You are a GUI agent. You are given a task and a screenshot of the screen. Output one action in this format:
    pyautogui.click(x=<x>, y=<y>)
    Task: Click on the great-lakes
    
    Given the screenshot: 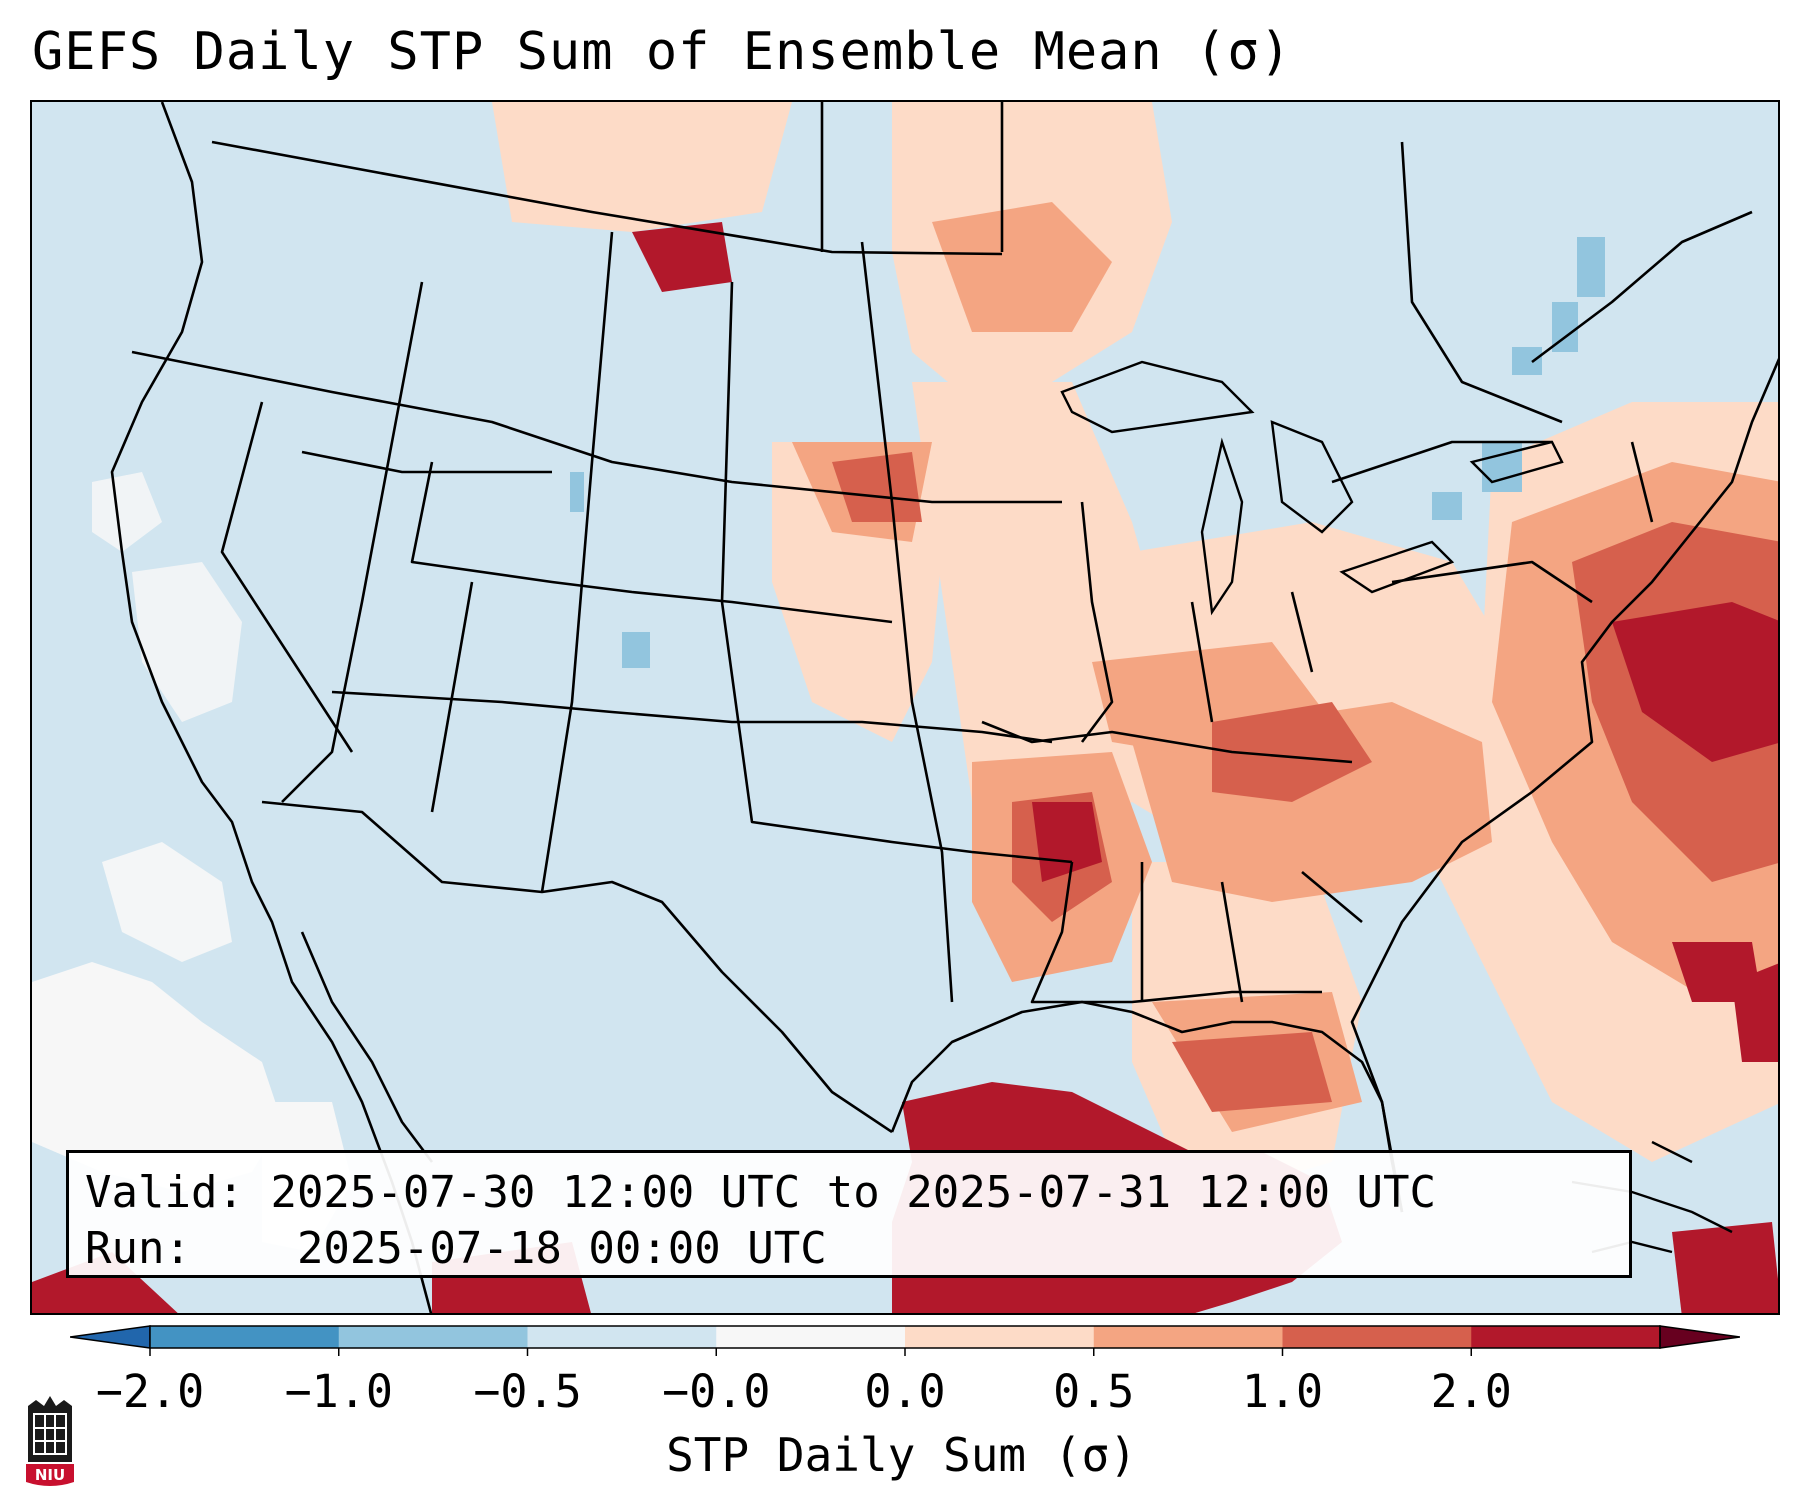 What is the action you would take?
    pyautogui.click(x=1312, y=488)
    